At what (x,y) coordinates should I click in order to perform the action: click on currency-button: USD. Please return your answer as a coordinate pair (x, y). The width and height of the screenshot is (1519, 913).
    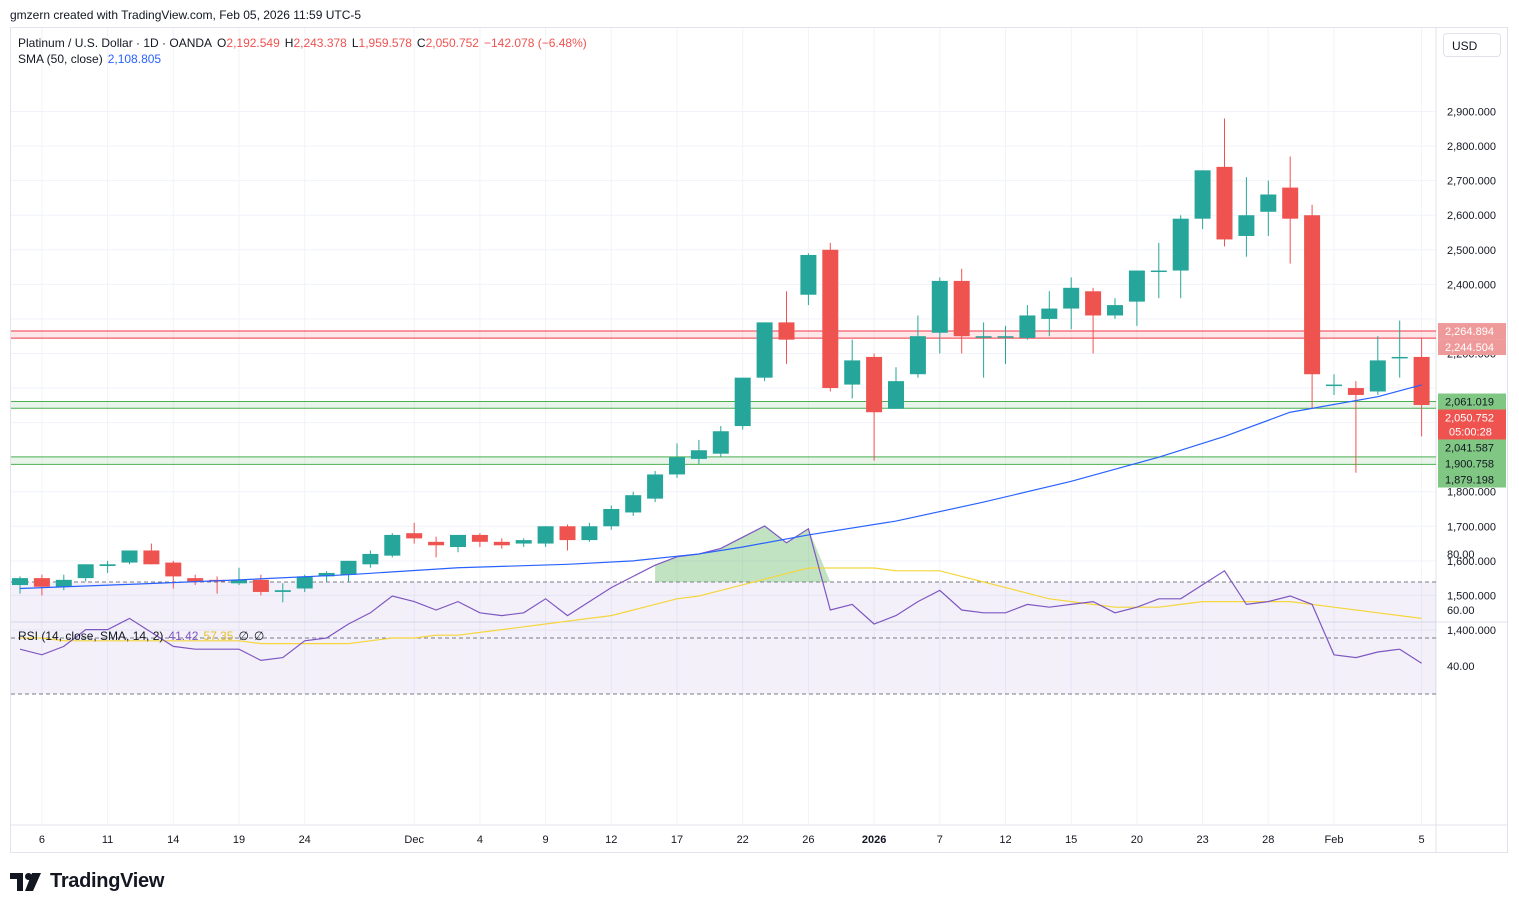
    Looking at the image, I should click on (1472, 45).